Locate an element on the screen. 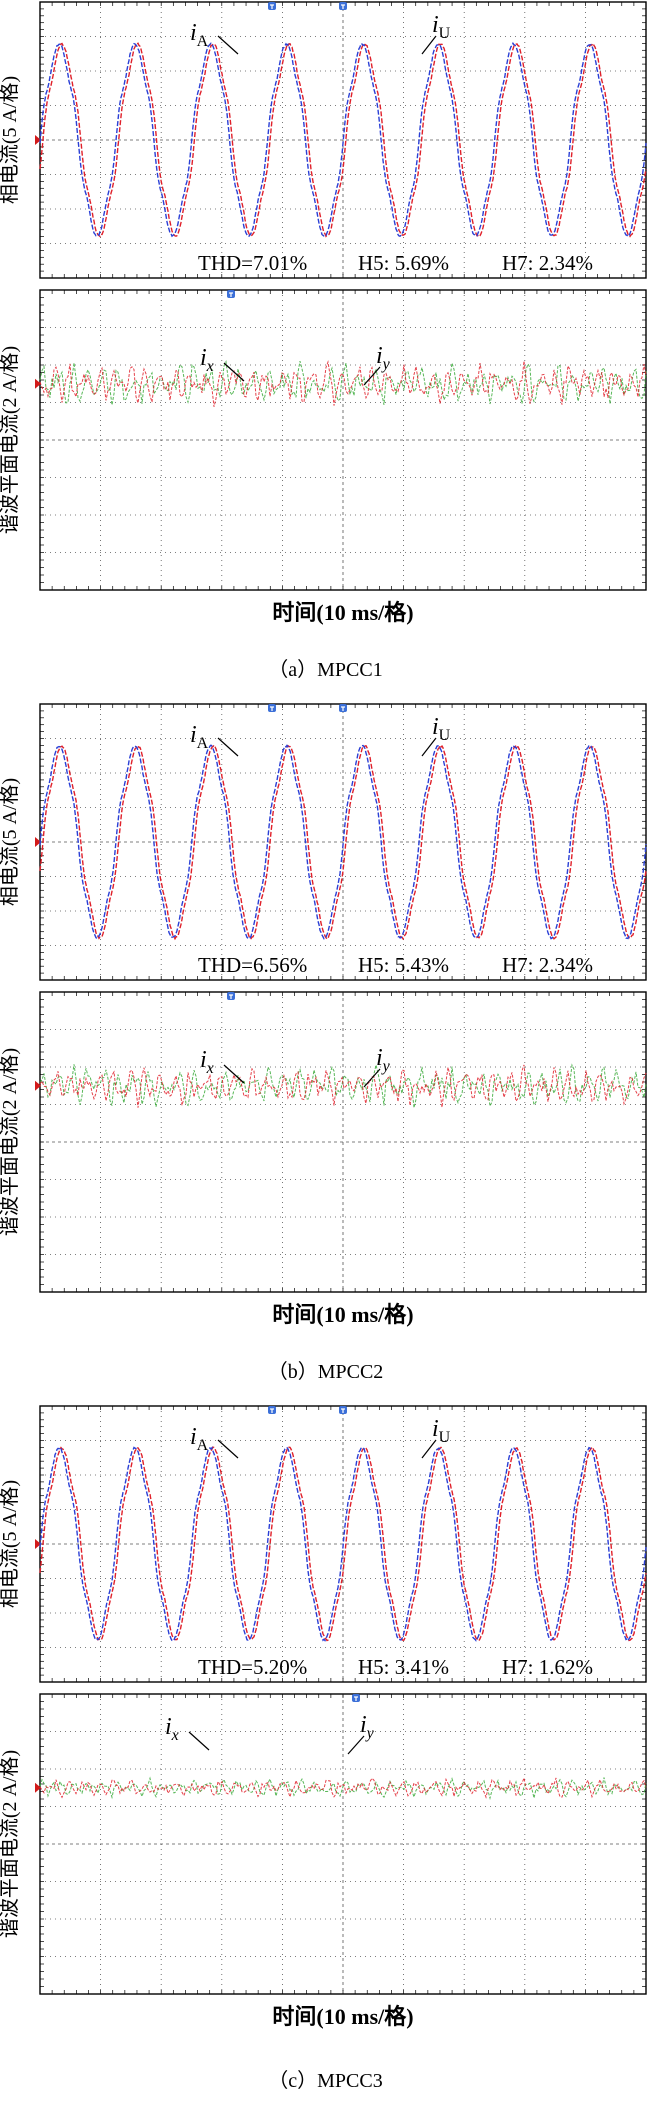 The width and height of the screenshot is (651, 2107). h7-value: H7: 1.62% is located at coordinates (547, 1667).